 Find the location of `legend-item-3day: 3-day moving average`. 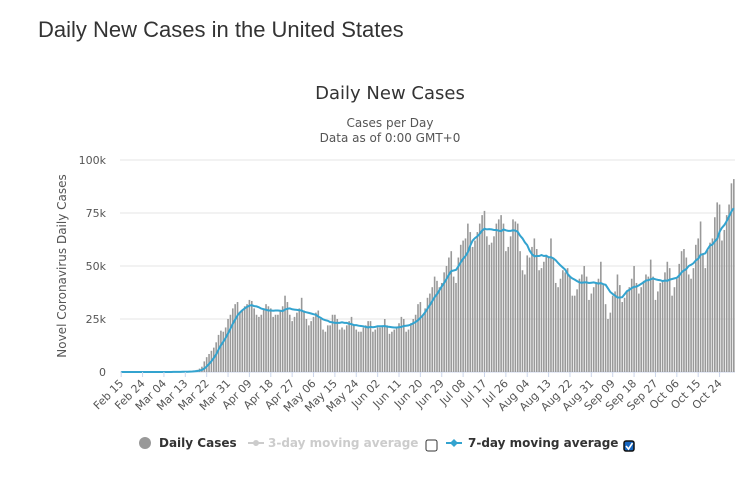

legend-item-3day: 3-day moving average is located at coordinates (333, 443).